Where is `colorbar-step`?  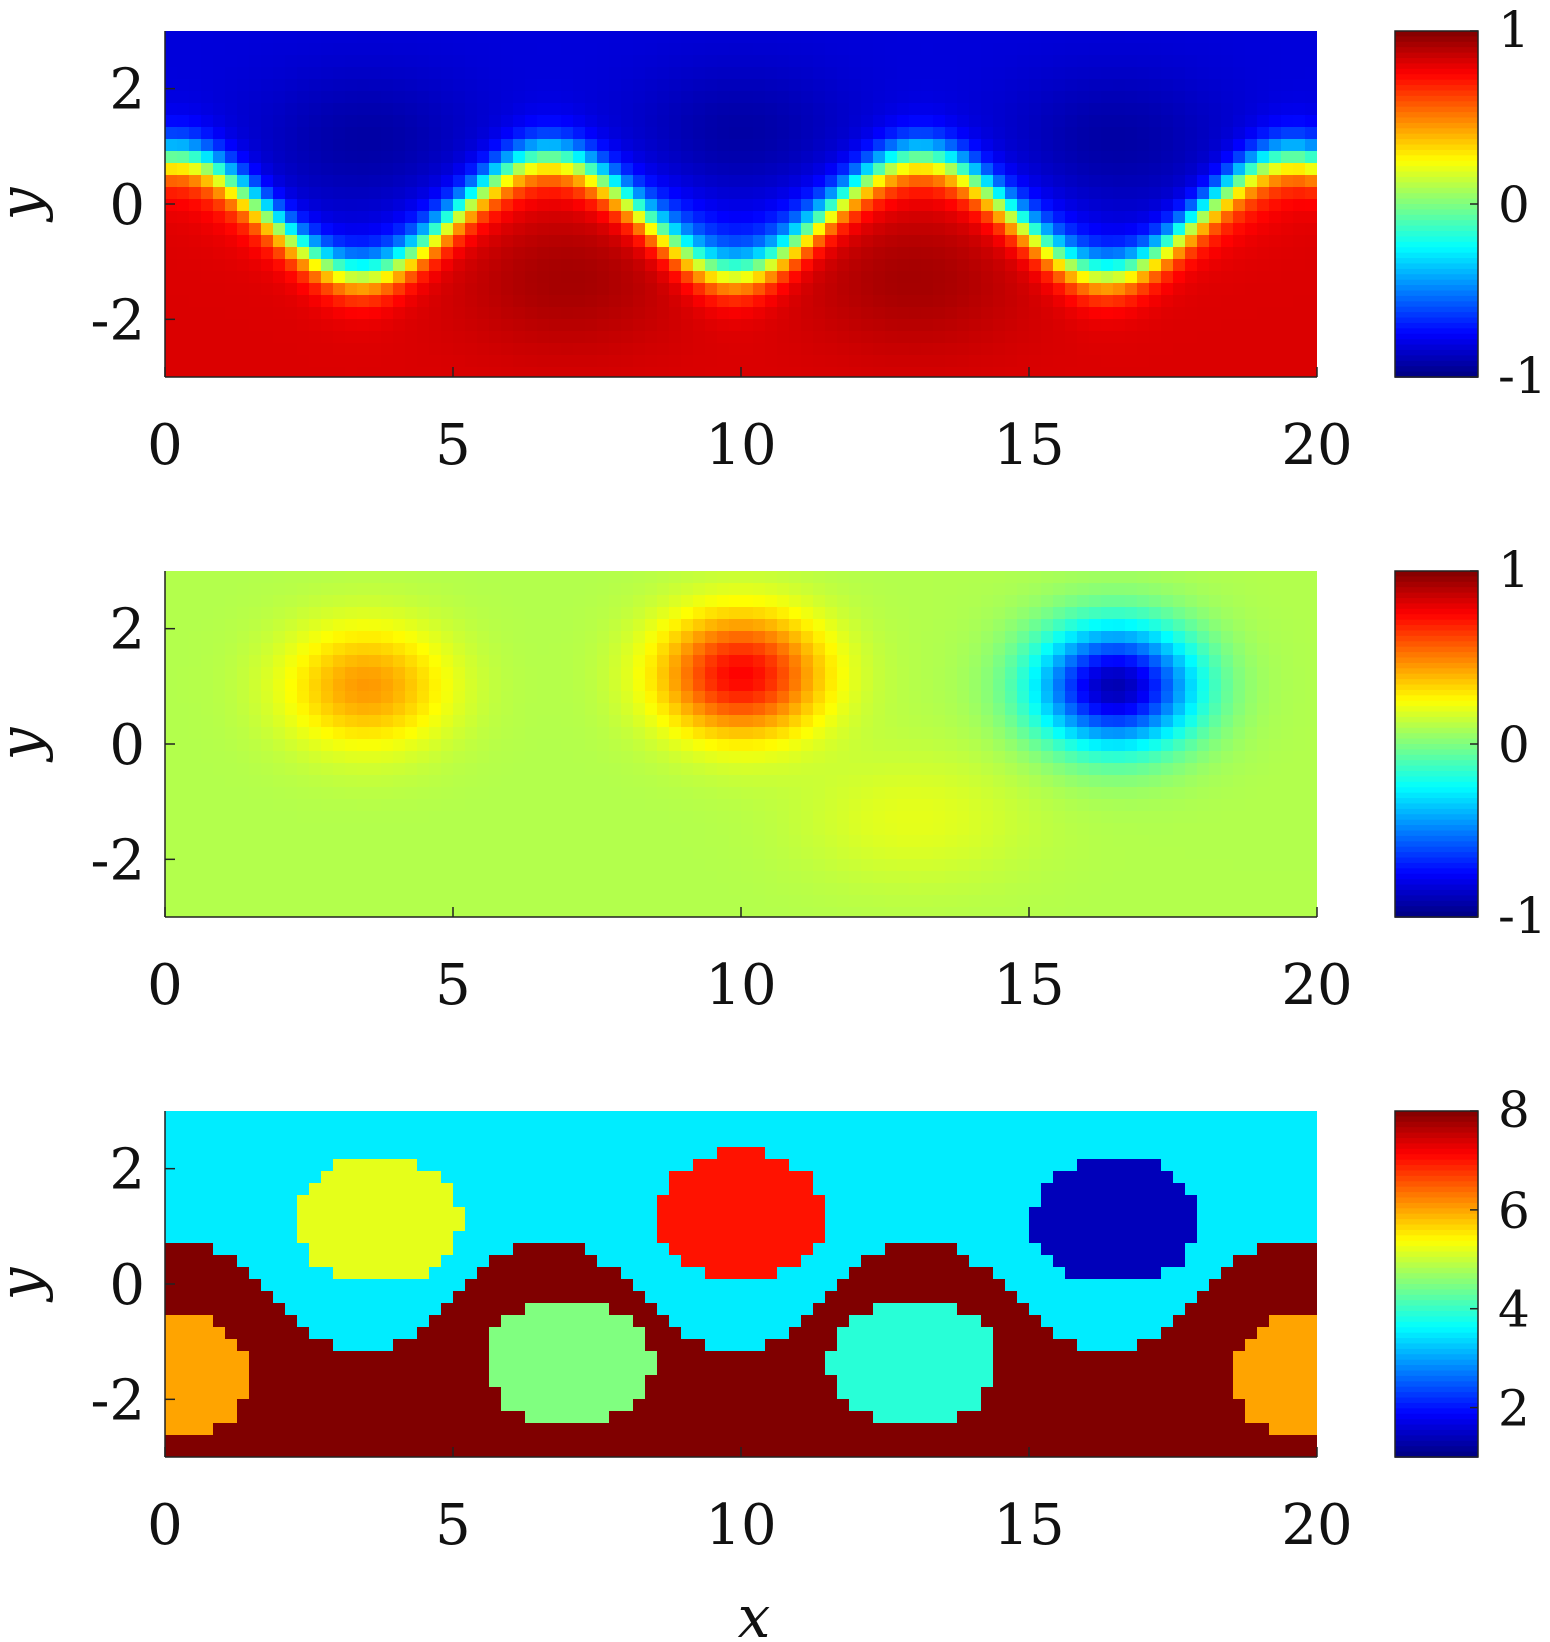
colorbar-step is located at coordinates (1436, 363).